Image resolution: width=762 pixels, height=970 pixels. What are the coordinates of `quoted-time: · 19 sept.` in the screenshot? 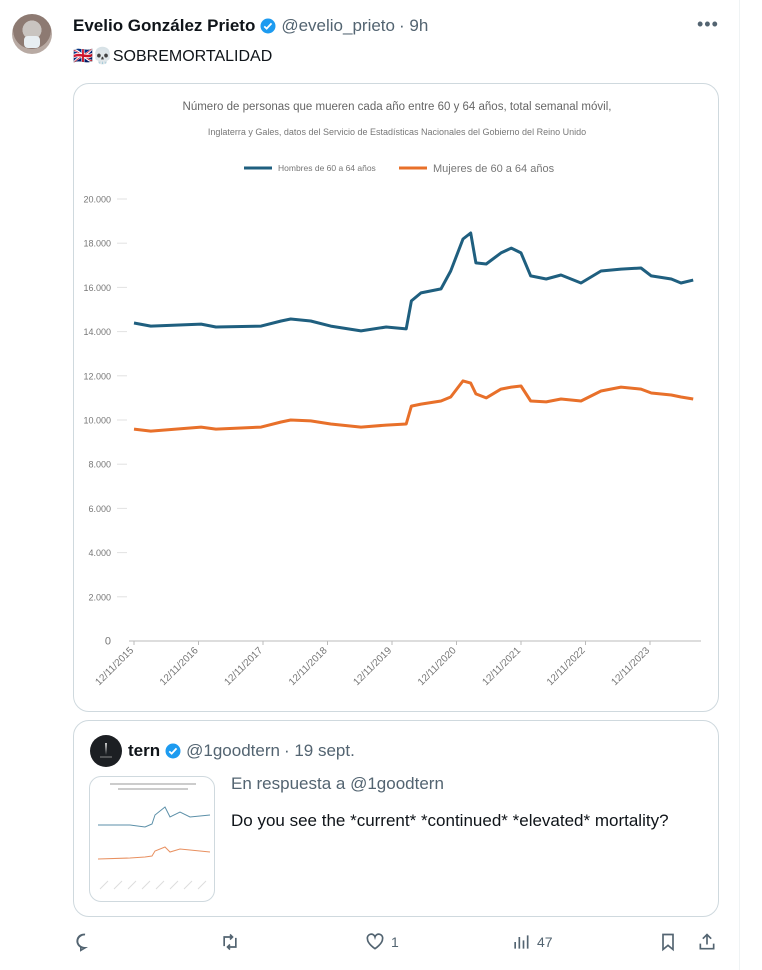 It's located at (319, 750).